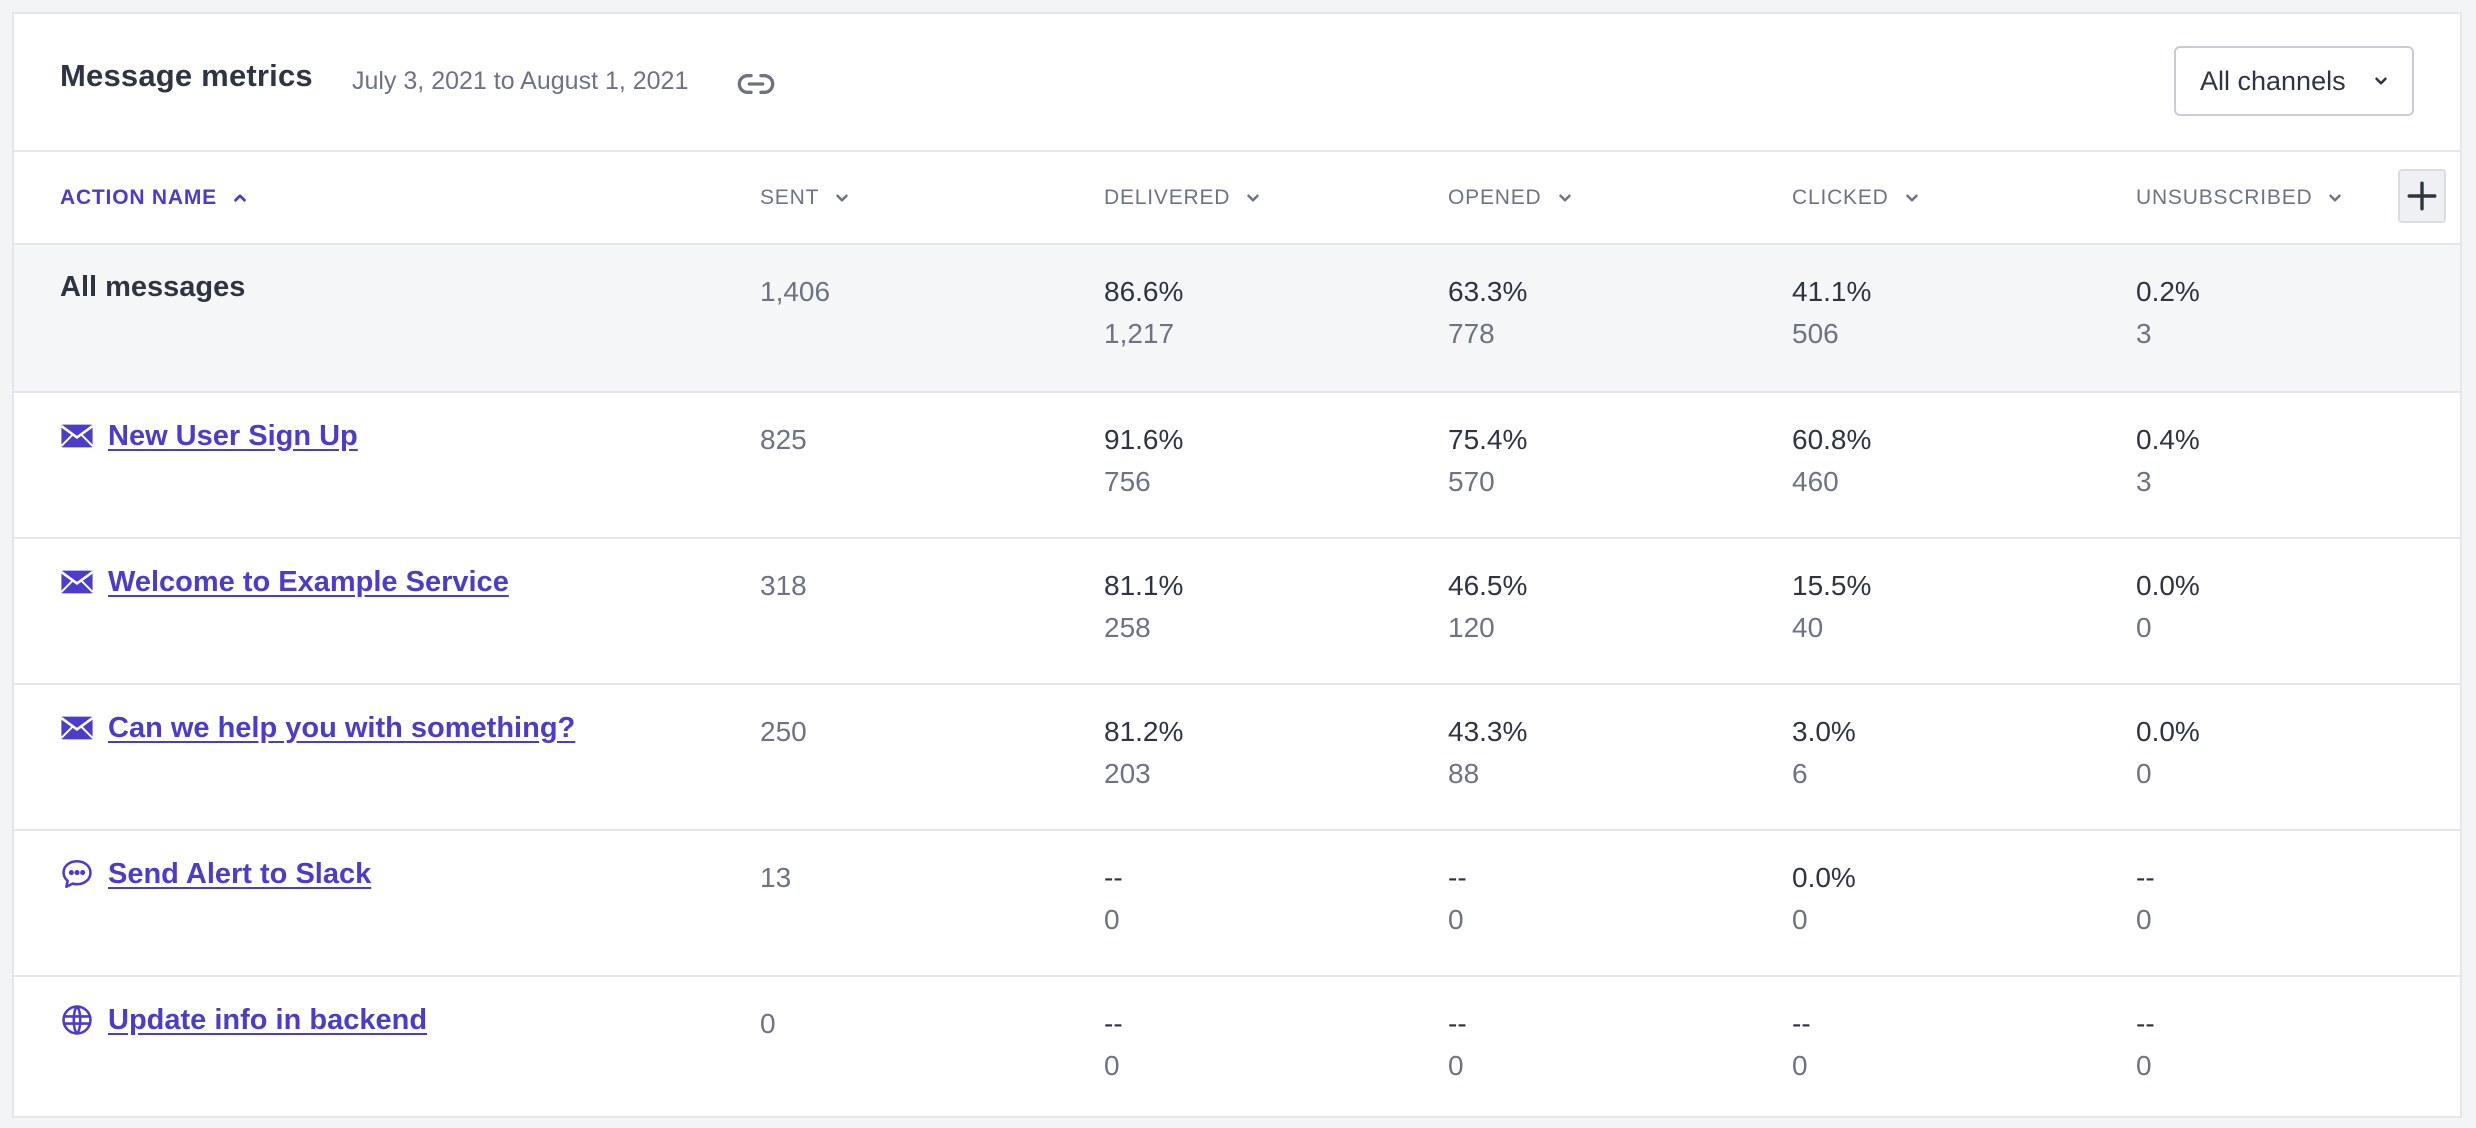 This screenshot has width=2476, height=1128. What do you see at coordinates (1127, 481) in the screenshot?
I see `delivered-count: 756` at bounding box center [1127, 481].